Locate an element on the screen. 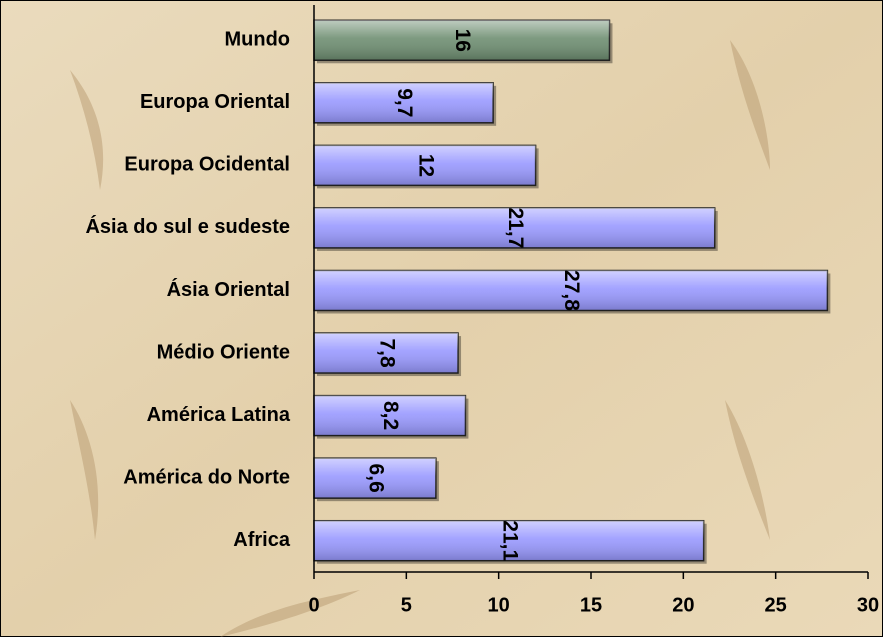  value-label: 21,1 is located at coordinates (509, 540).